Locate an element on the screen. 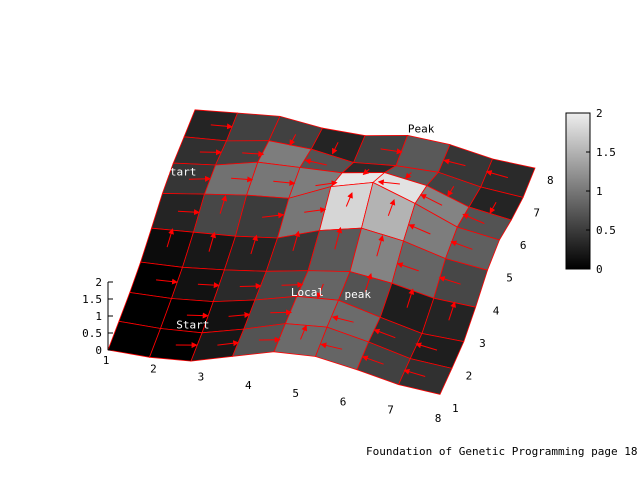 The width and height of the screenshot is (640, 480). y-tick-label: 5 is located at coordinates (509, 278).